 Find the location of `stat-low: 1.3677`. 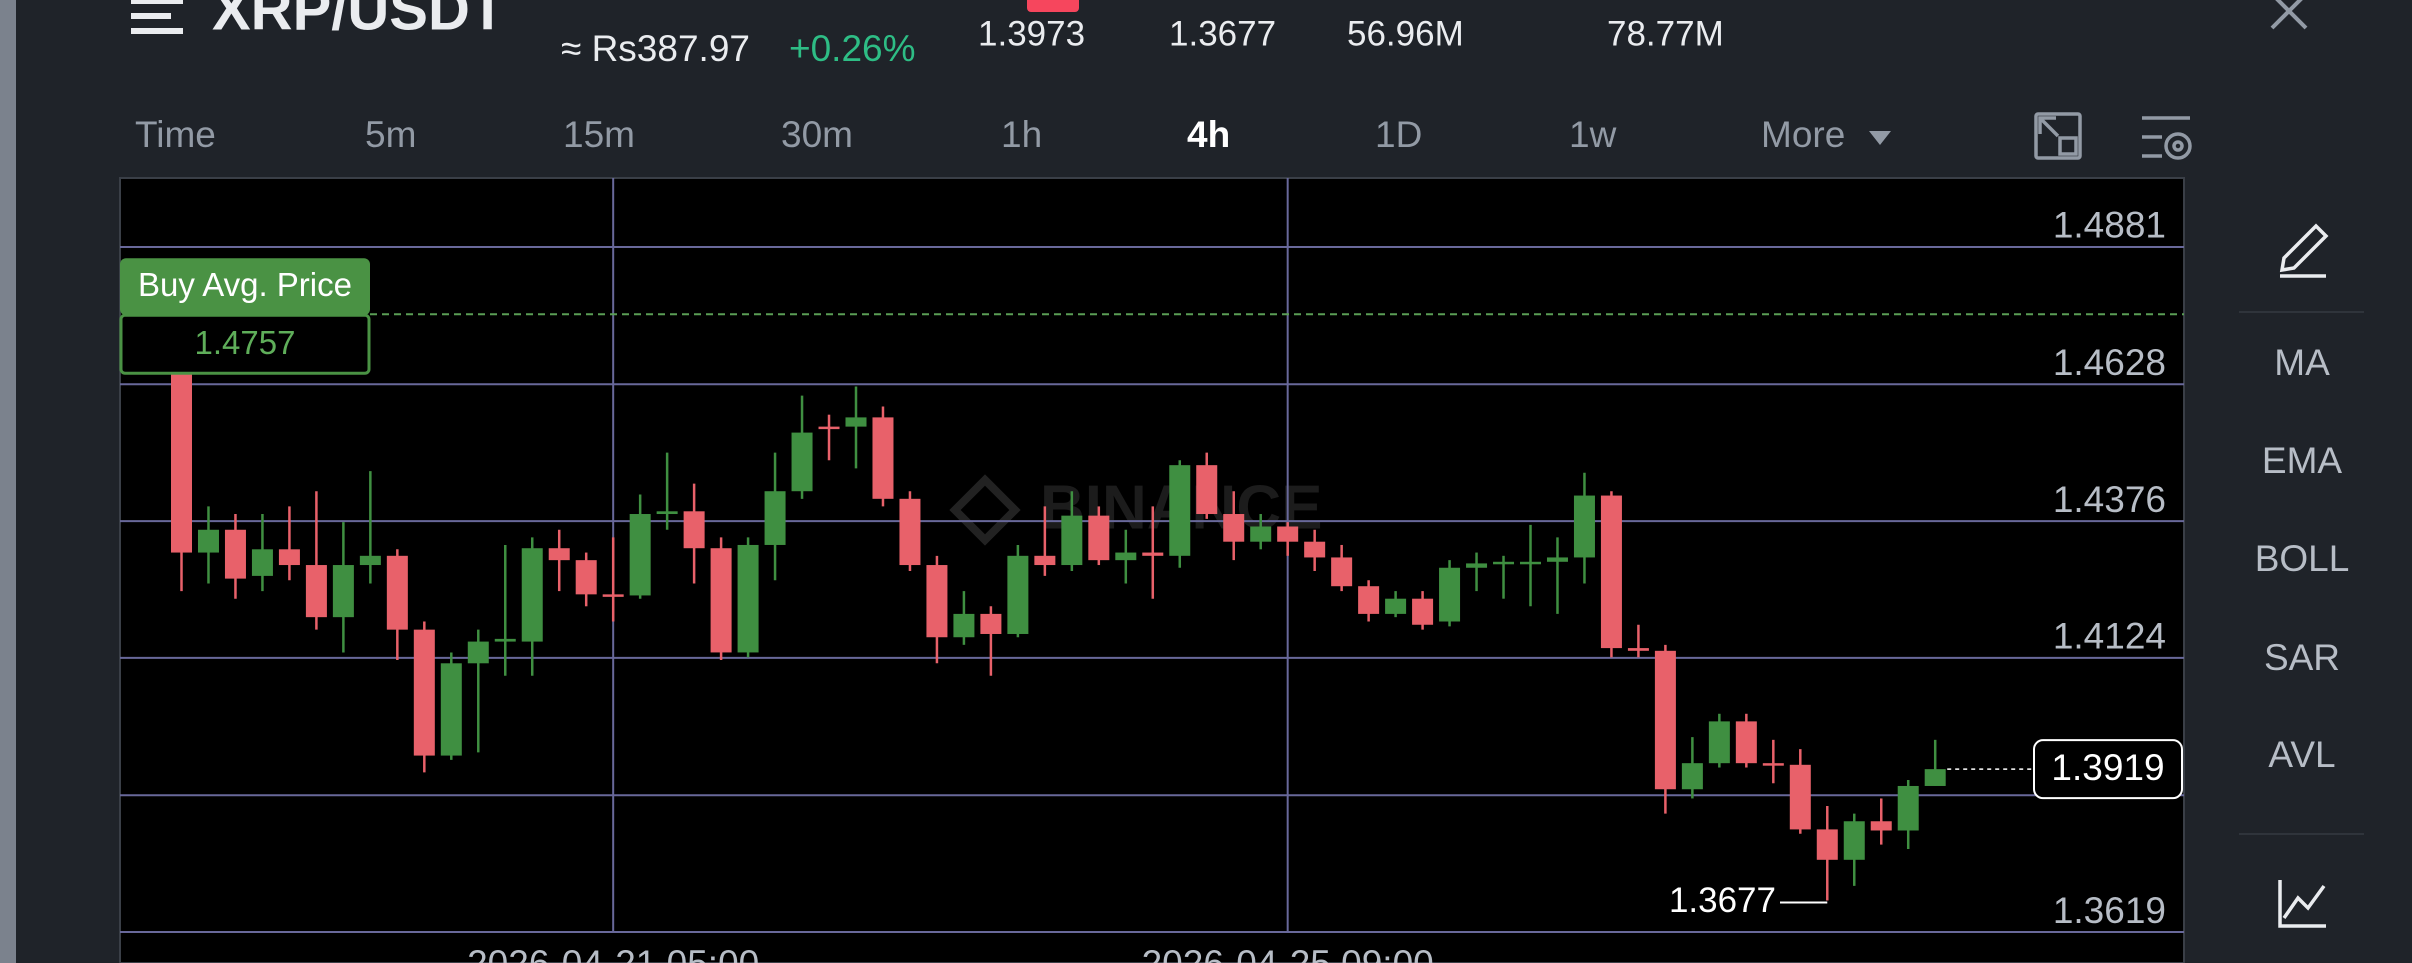

stat-low: 1.3677 is located at coordinates (1222, 33).